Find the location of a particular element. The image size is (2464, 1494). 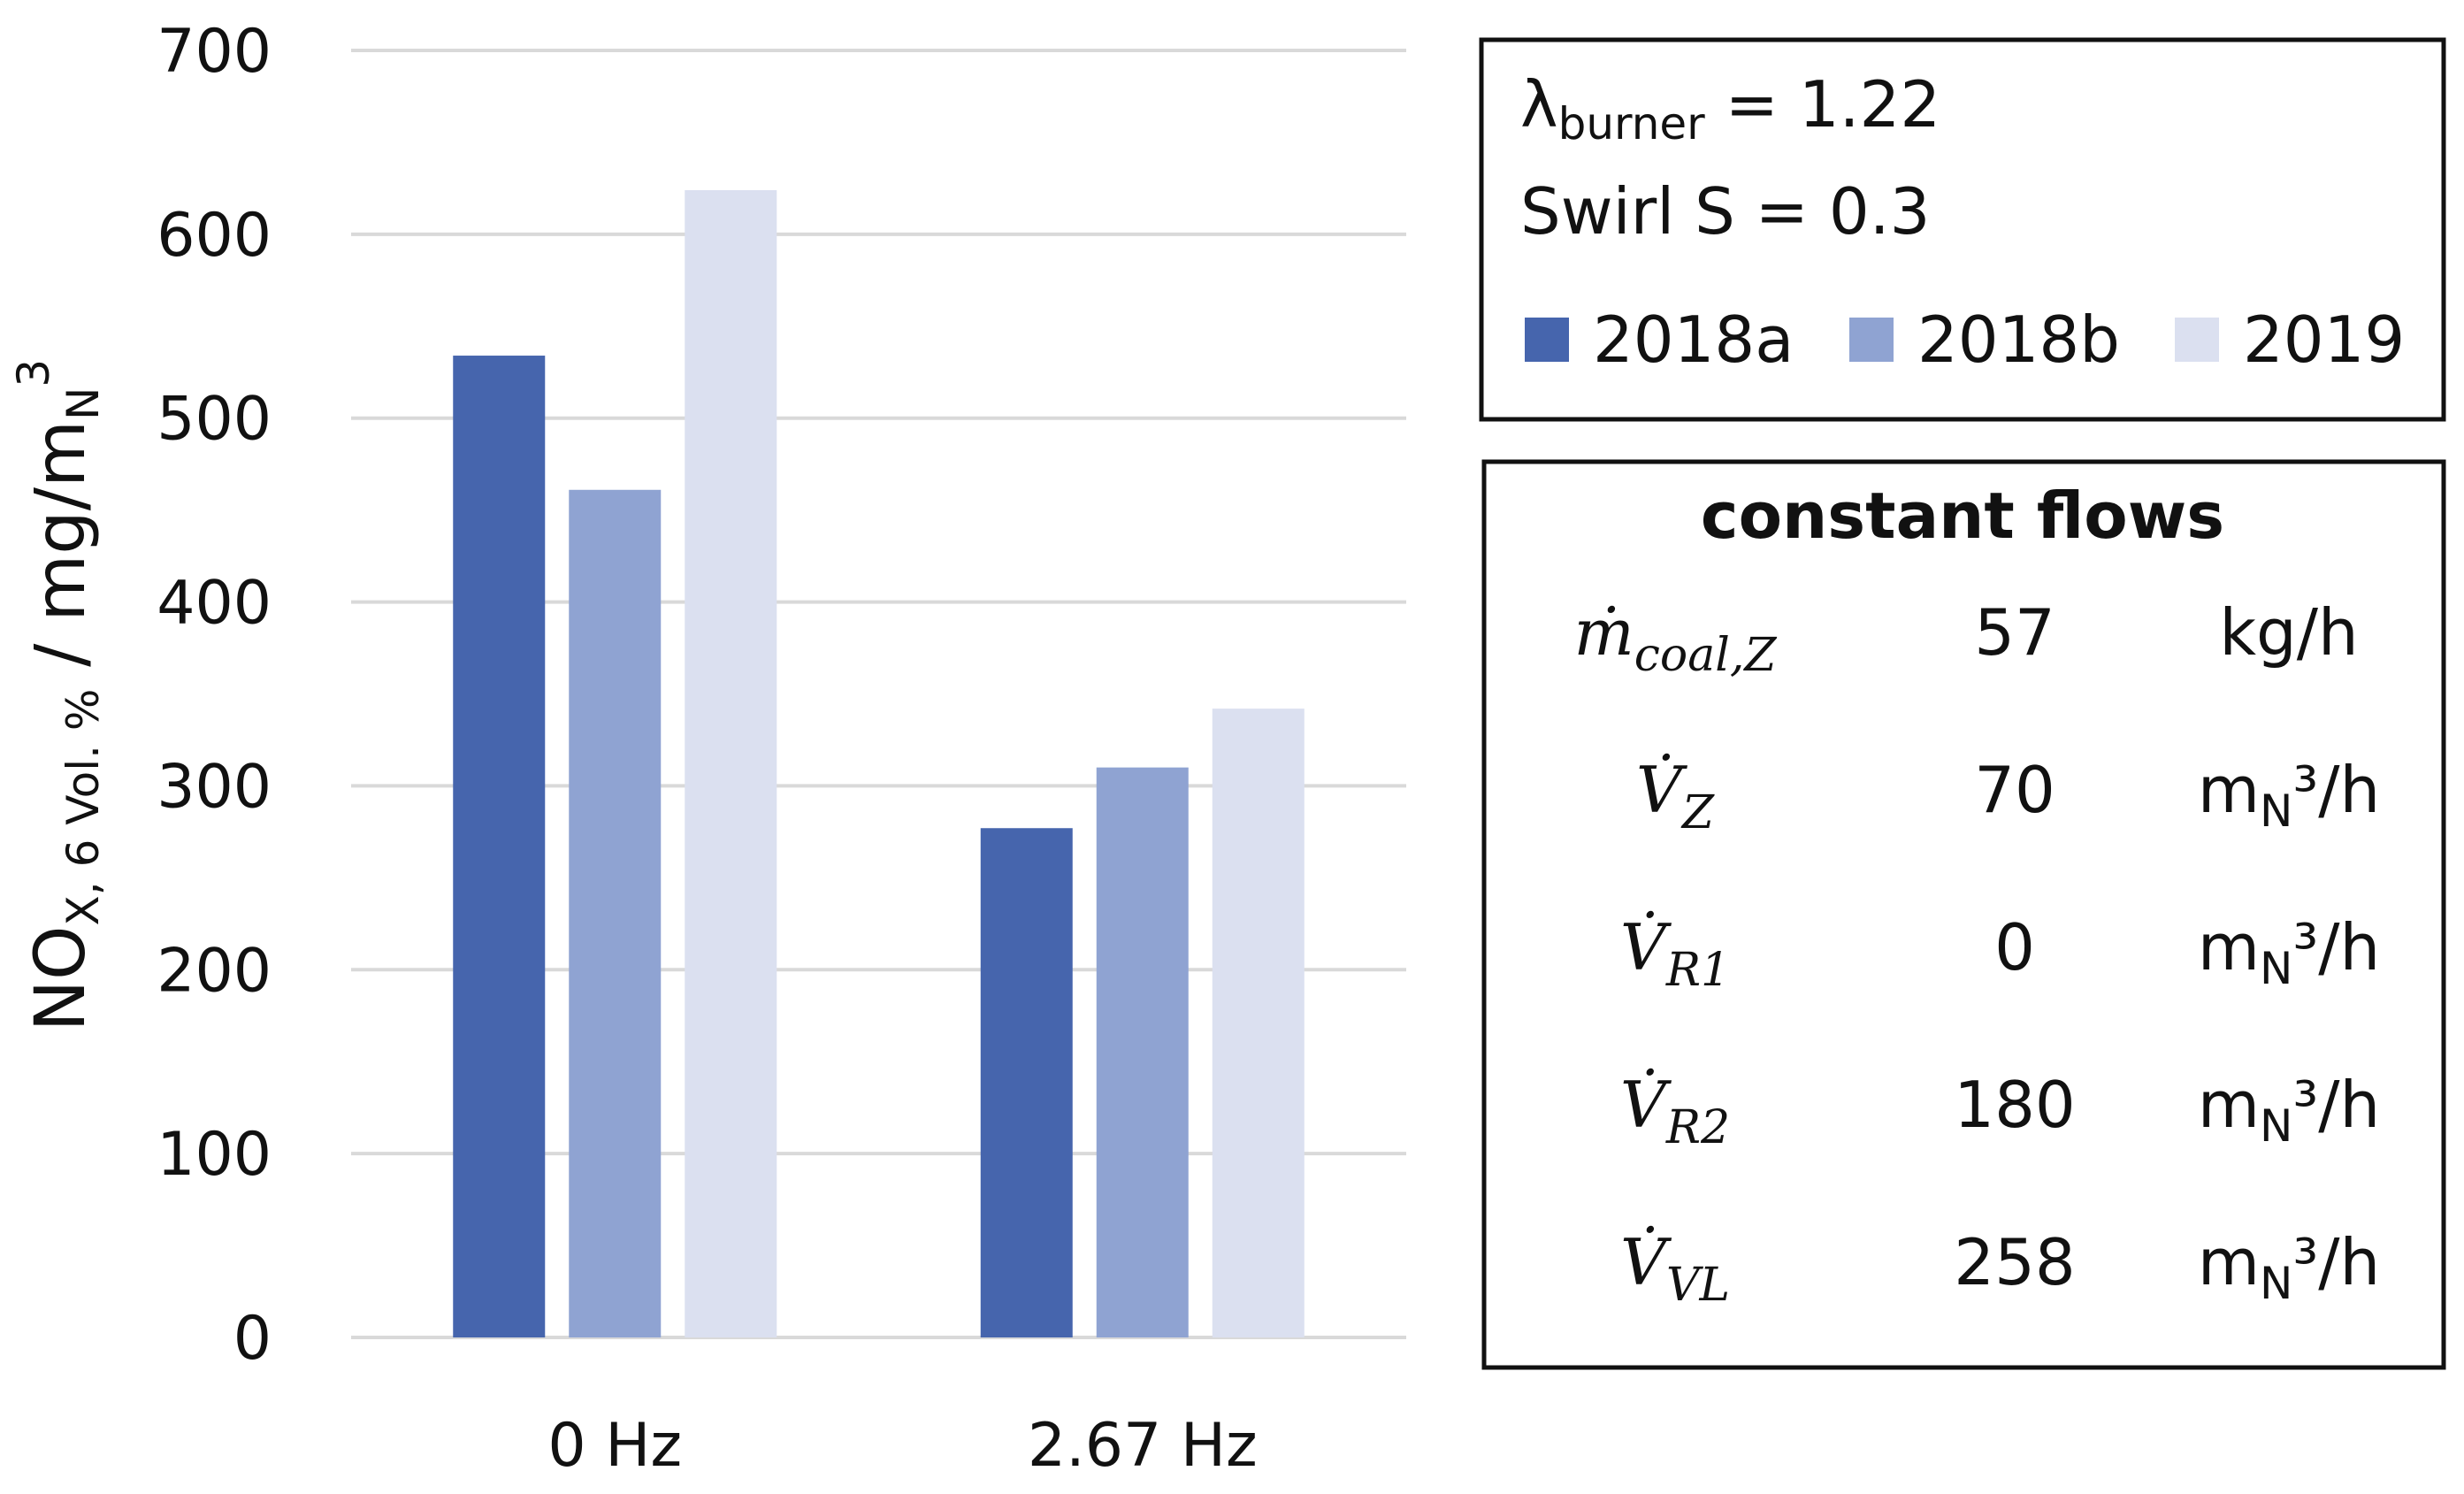

x-tick-label: 2.67 Hz is located at coordinates (1143, 1446).